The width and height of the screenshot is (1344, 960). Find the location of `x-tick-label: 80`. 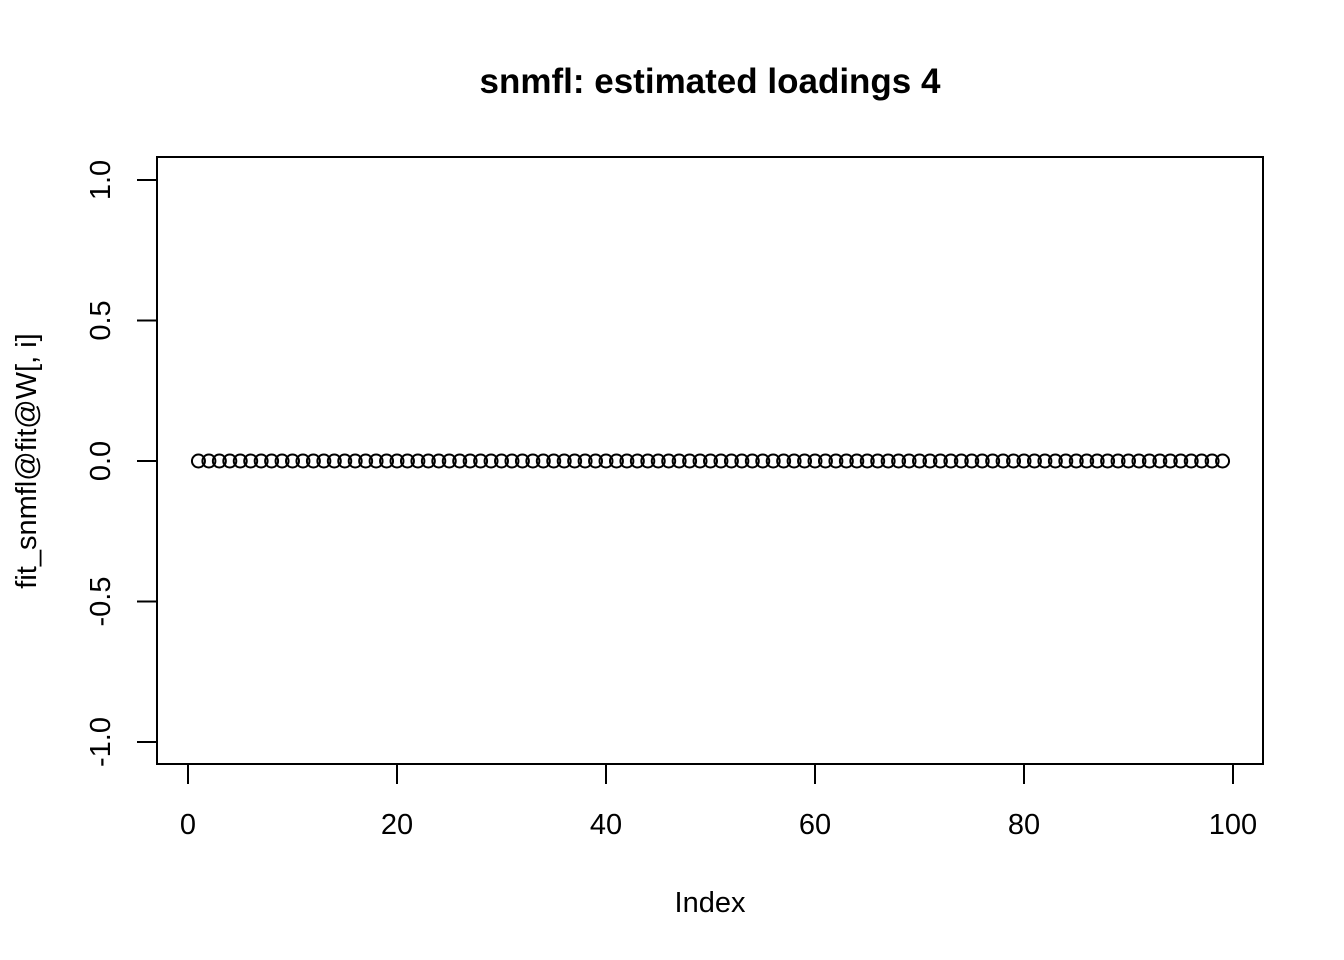

x-tick-label: 80 is located at coordinates (1024, 825).